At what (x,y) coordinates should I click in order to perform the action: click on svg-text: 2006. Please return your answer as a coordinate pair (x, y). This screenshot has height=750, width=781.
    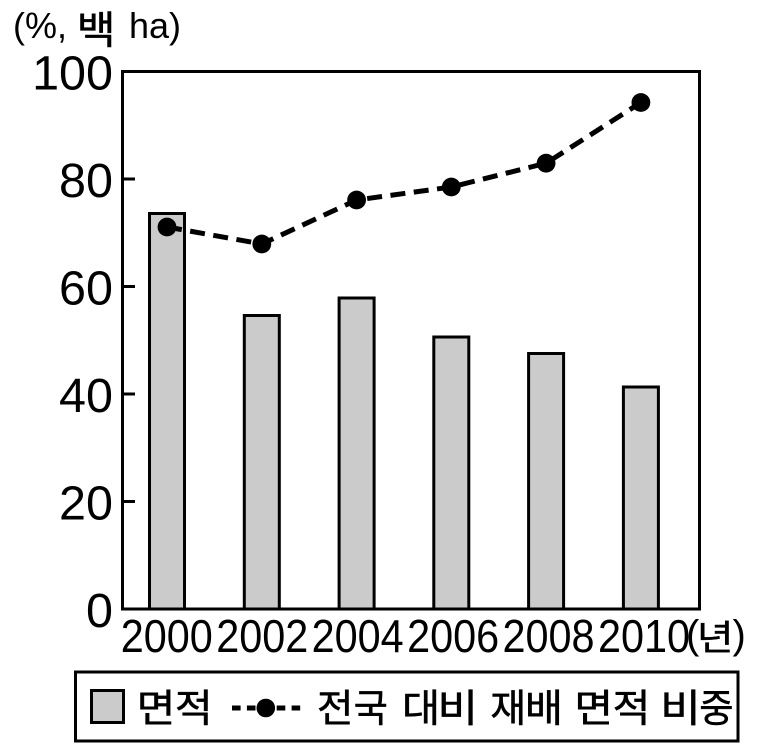
    Looking at the image, I should click on (453, 637).